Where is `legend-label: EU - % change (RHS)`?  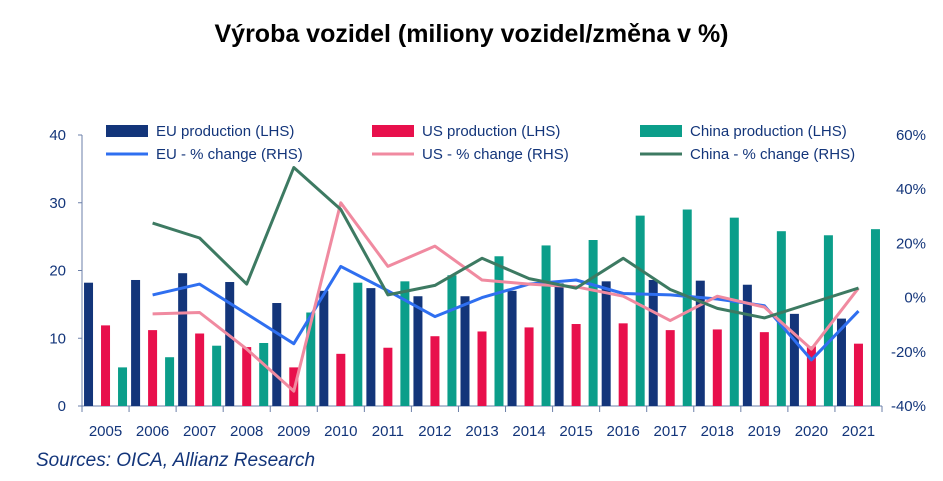 legend-label: EU - % change (RHS) is located at coordinates (229, 154).